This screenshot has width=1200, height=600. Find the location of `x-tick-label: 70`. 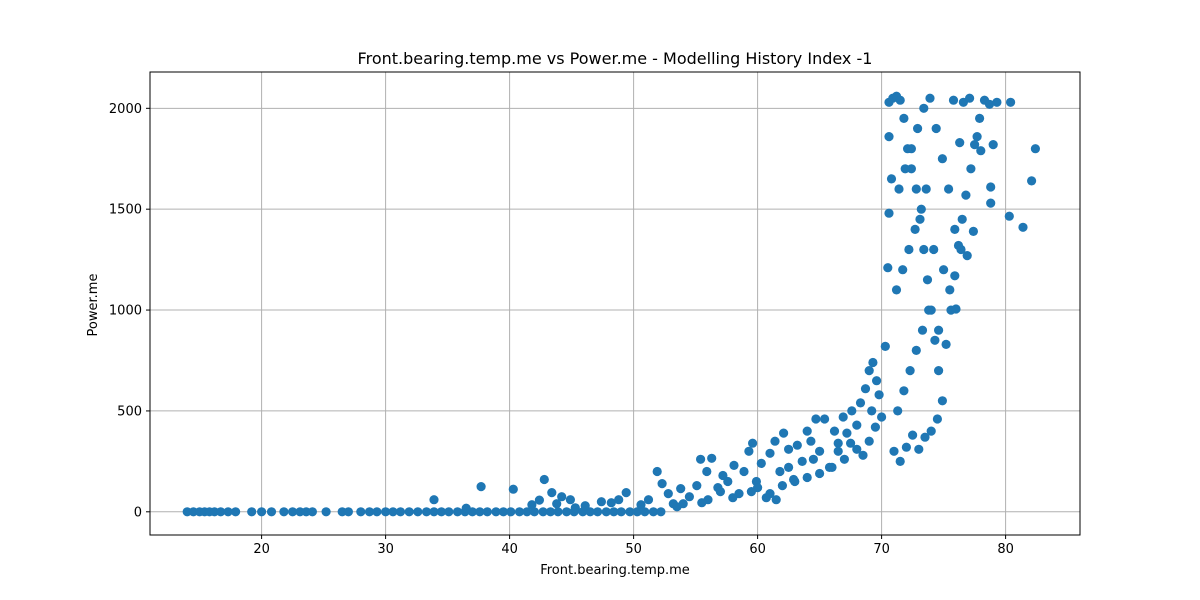

x-tick-label: 70 is located at coordinates (881, 549).